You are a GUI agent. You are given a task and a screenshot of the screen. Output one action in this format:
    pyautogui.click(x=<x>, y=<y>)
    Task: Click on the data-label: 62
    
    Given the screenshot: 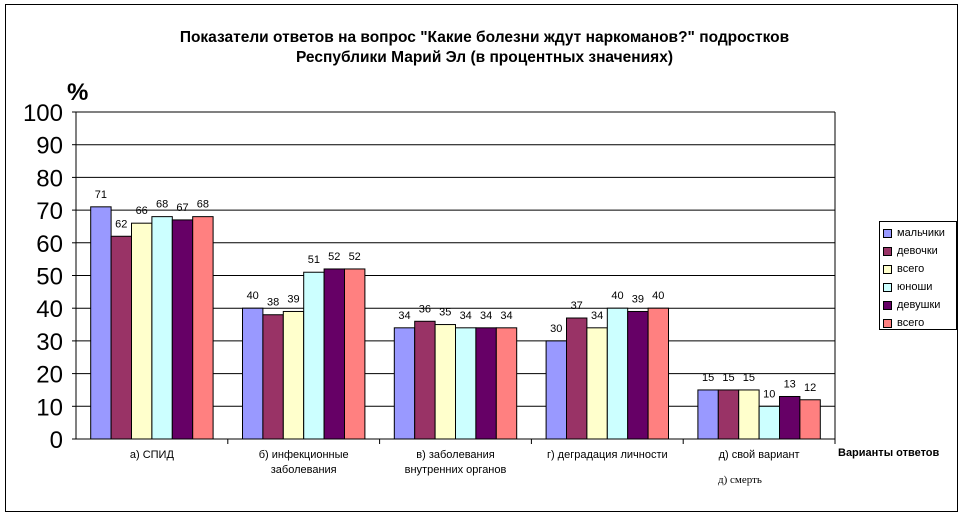 What is the action you would take?
    pyautogui.click(x=121, y=224)
    